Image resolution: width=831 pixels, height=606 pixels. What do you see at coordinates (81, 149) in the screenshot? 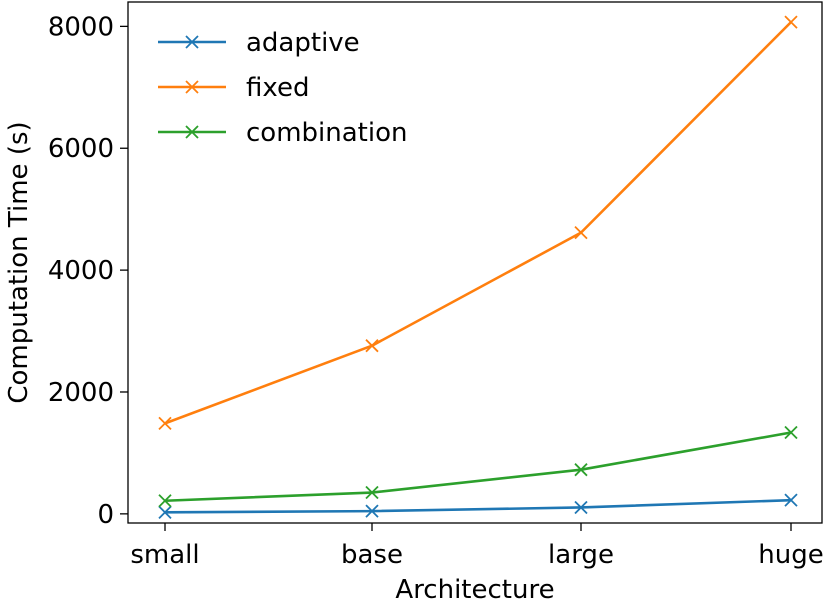
I see `y-tick-label: 6000` at bounding box center [81, 149].